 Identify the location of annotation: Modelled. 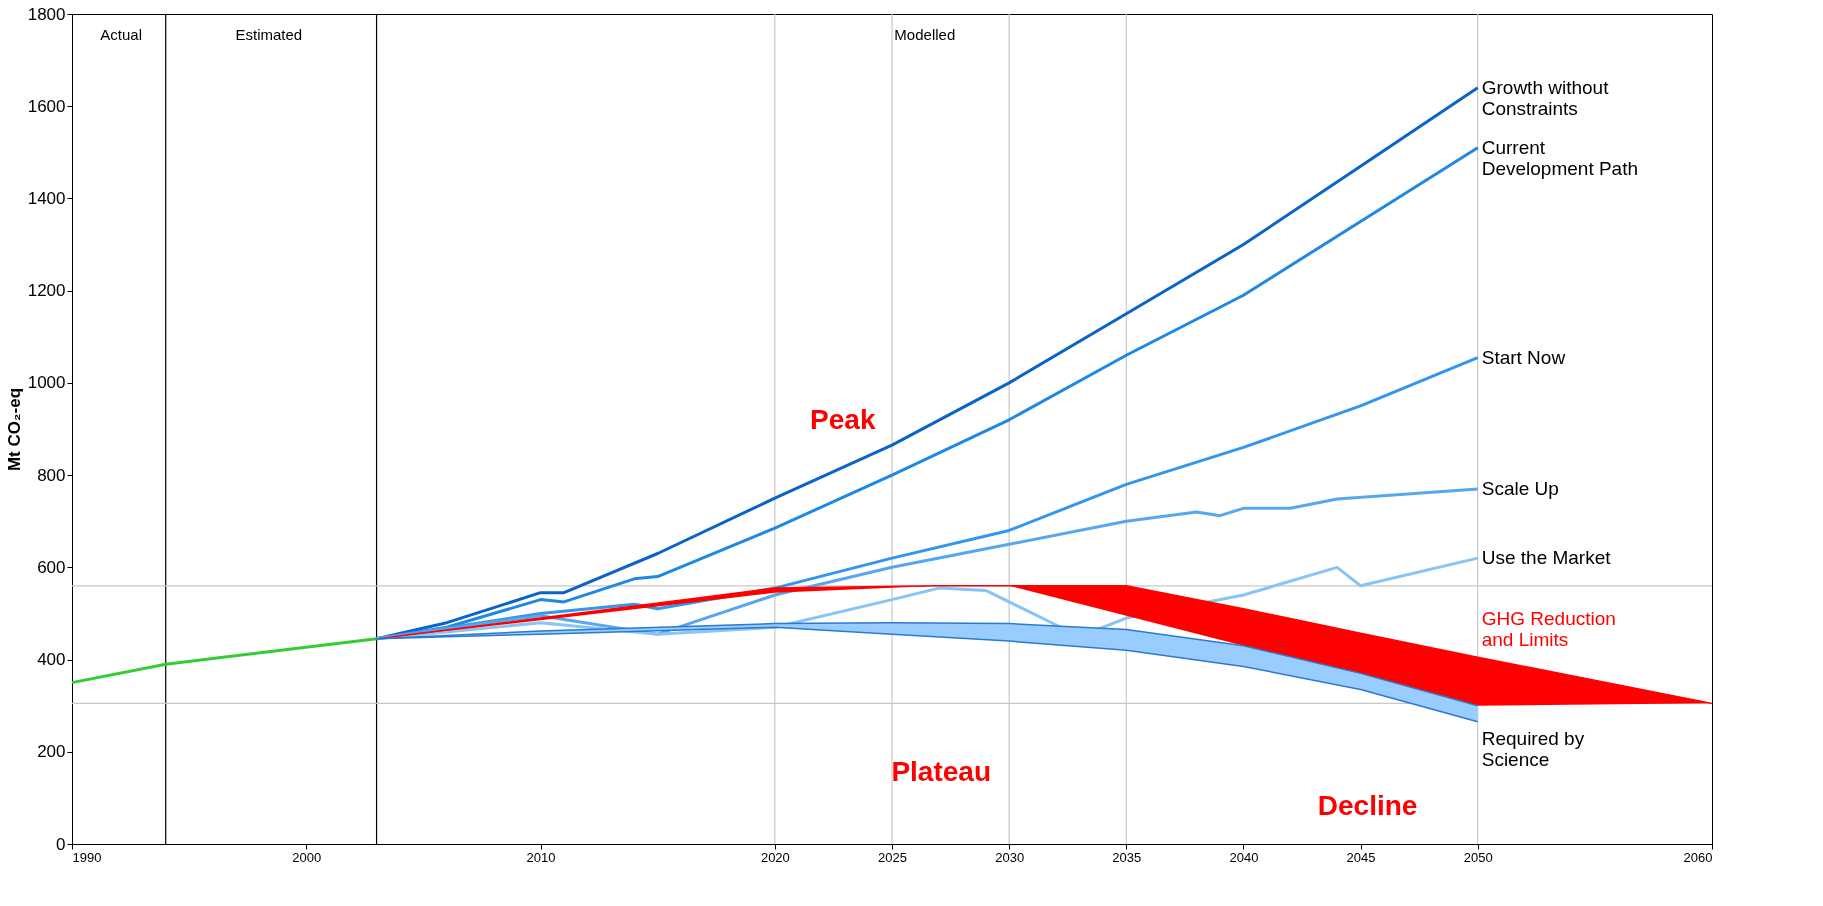
(925, 34).